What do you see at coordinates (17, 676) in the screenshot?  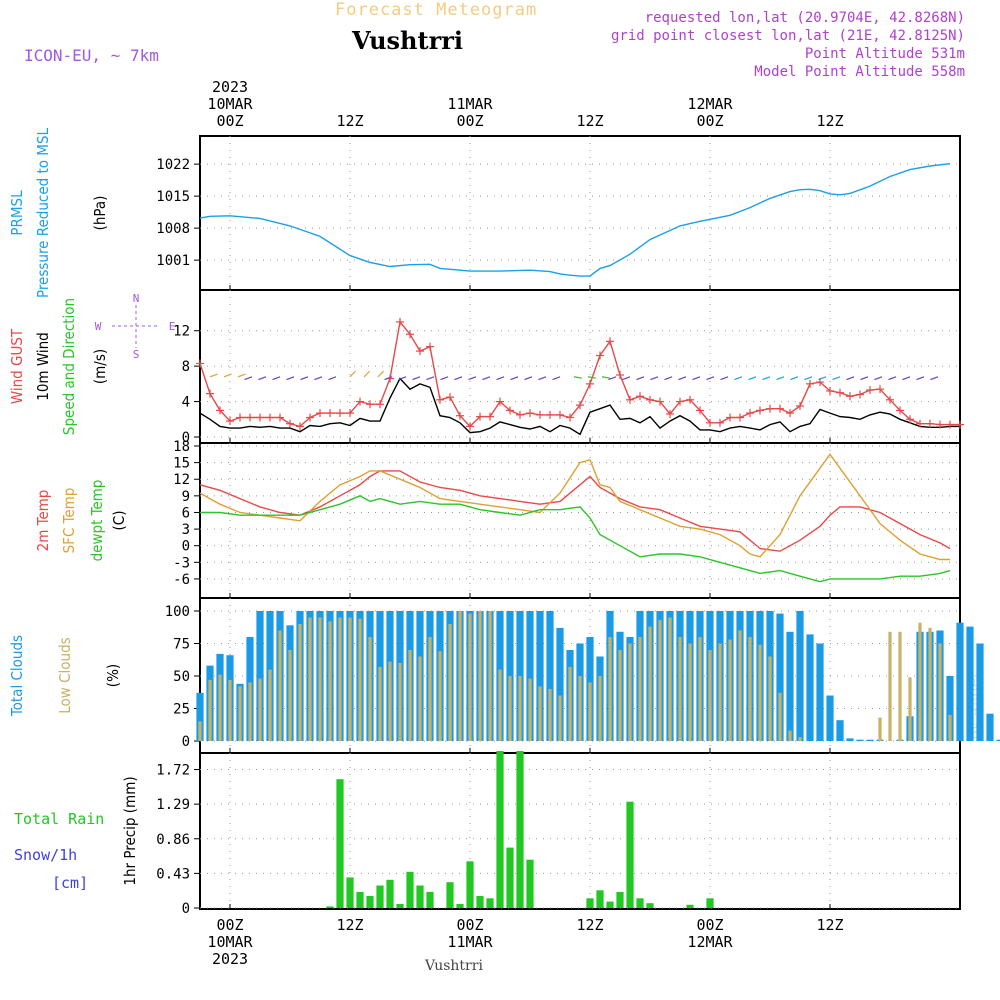 I see `clouds-series-label: Total Clouds` at bounding box center [17, 676].